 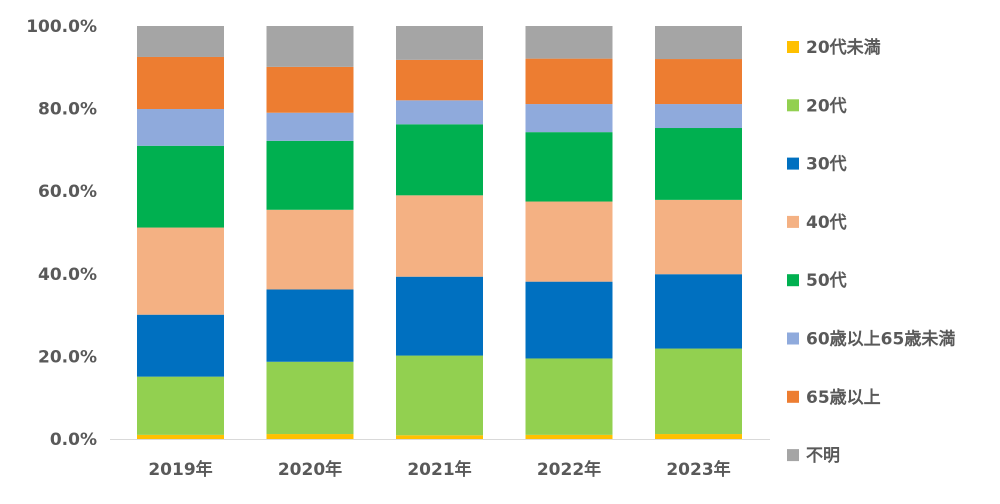 What do you see at coordinates (61, 233) in the screenshot?
I see `y-axis: 0.0% 20.0% 40.0% 60.0% 80.0% 100.0%` at bounding box center [61, 233].